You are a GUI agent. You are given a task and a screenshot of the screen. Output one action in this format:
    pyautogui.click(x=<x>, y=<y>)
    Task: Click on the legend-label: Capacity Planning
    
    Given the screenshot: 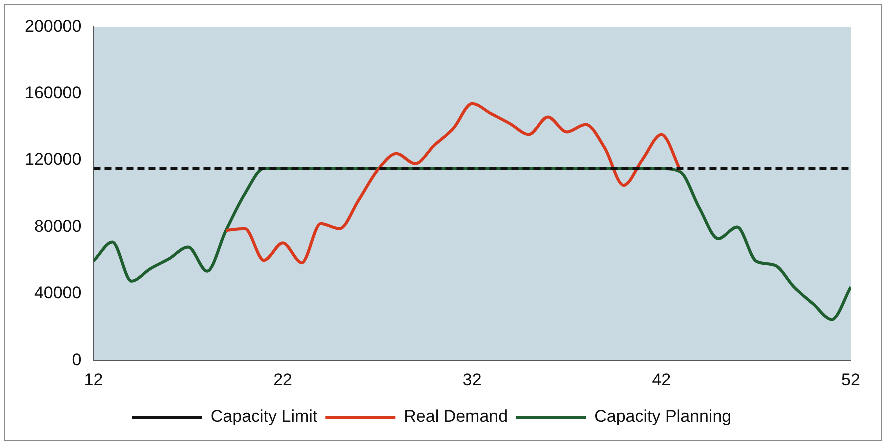 What is the action you would take?
    pyautogui.click(x=663, y=416)
    